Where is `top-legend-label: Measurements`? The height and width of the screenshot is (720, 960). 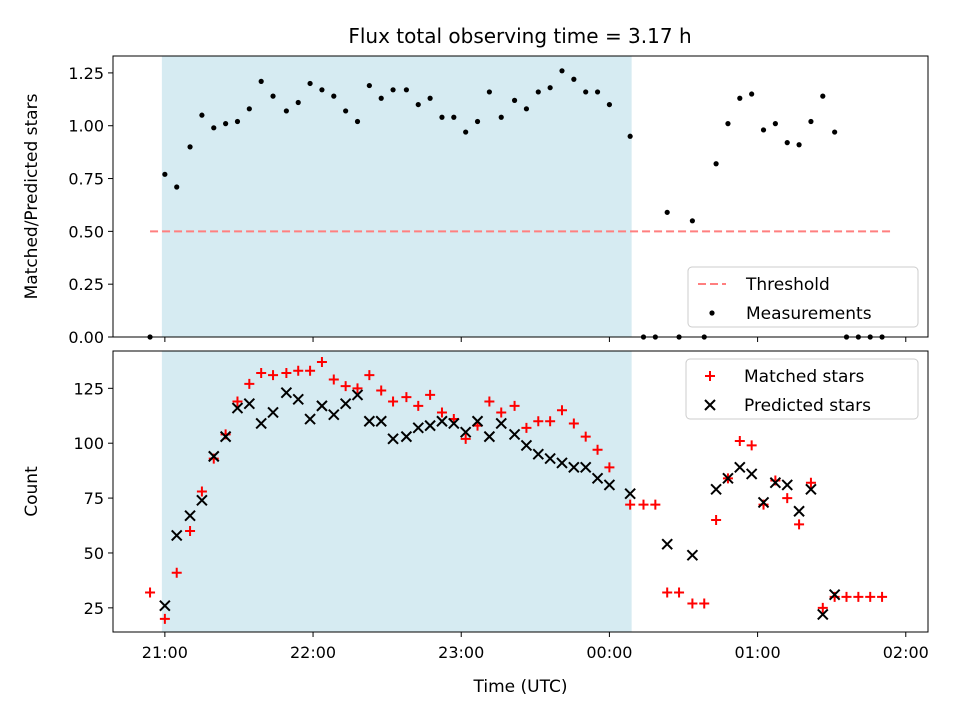
top-legend-label: Measurements is located at coordinates (809, 314).